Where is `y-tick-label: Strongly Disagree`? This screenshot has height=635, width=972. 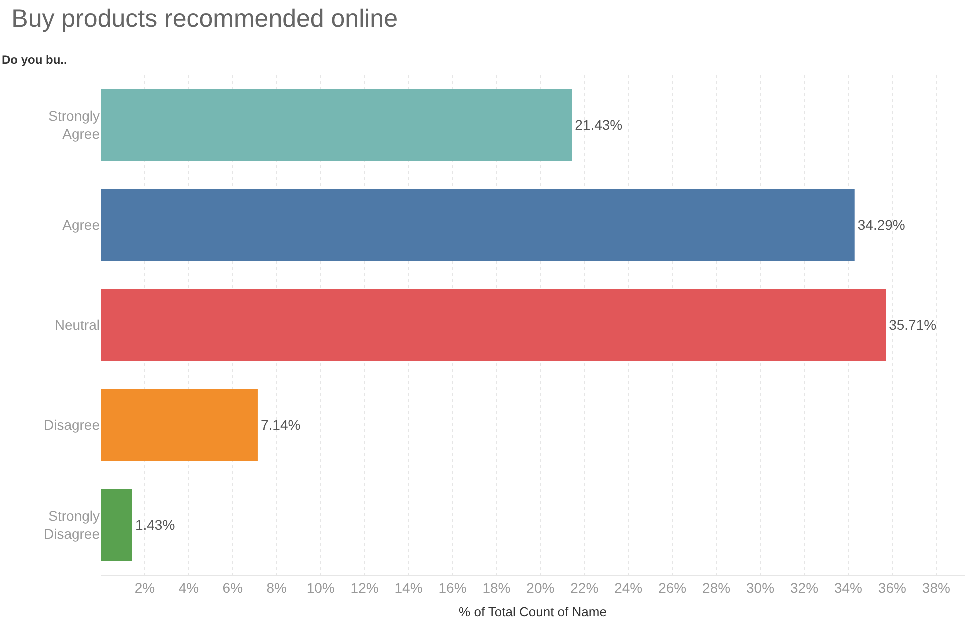
y-tick-label: Strongly Disagree is located at coordinates (72, 525).